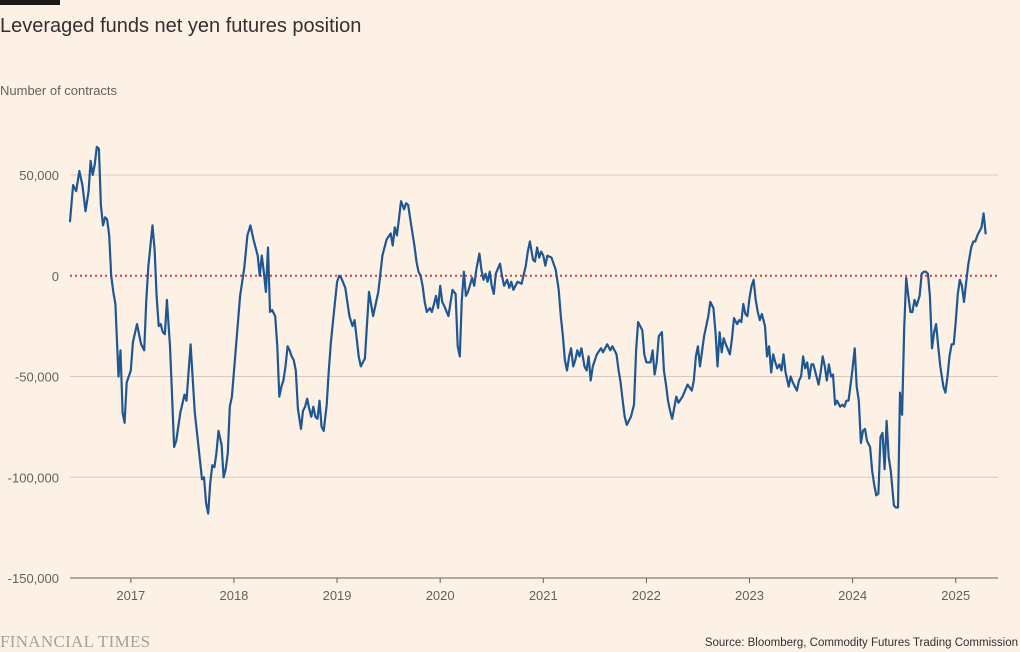  I want to click on y-tick-label: -50,000, so click(37, 377).